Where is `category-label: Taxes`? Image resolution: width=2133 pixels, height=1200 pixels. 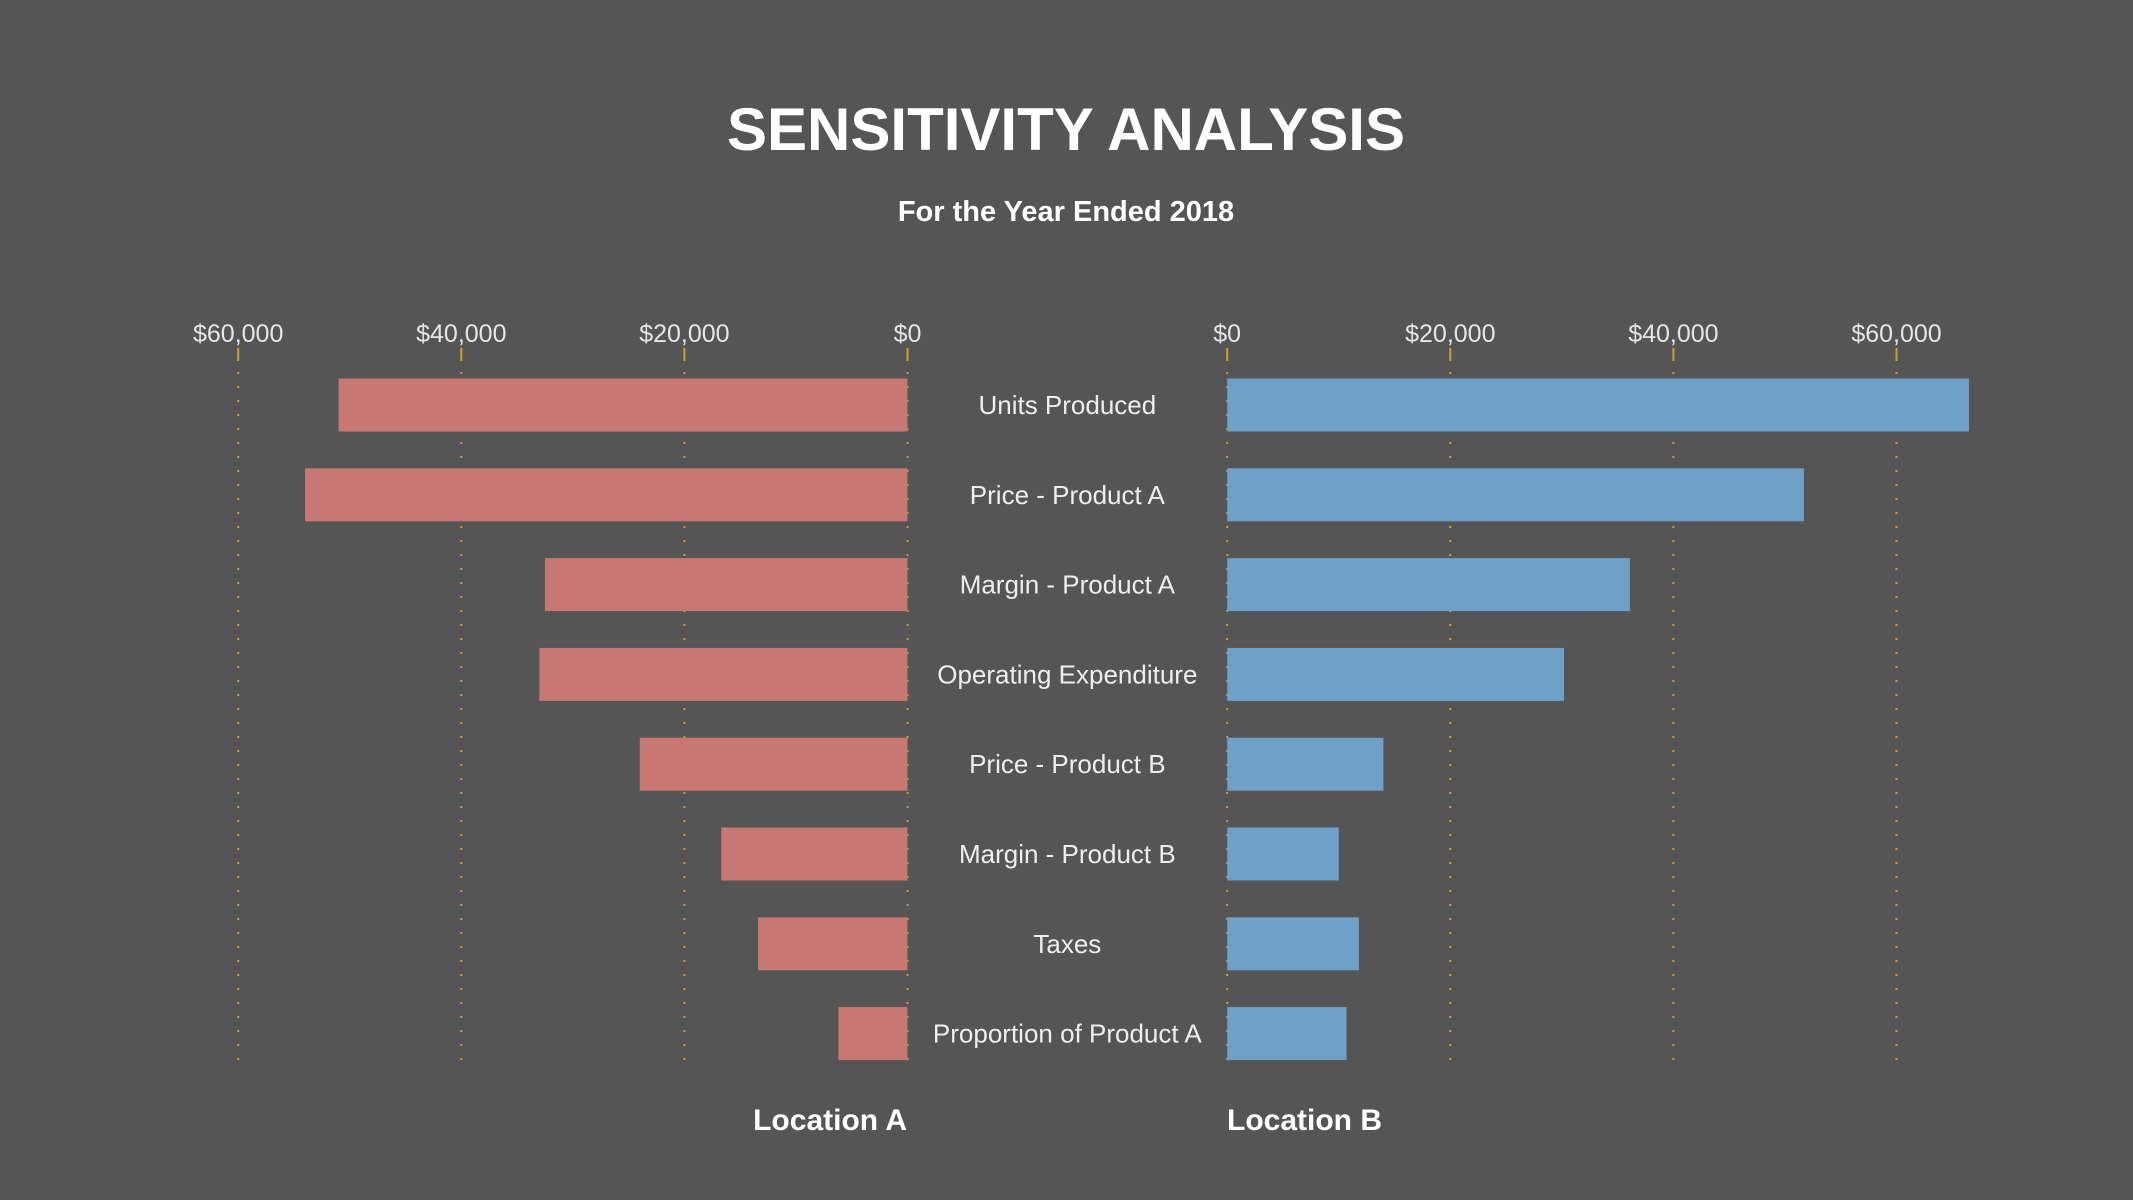
category-label: Taxes is located at coordinates (1067, 944).